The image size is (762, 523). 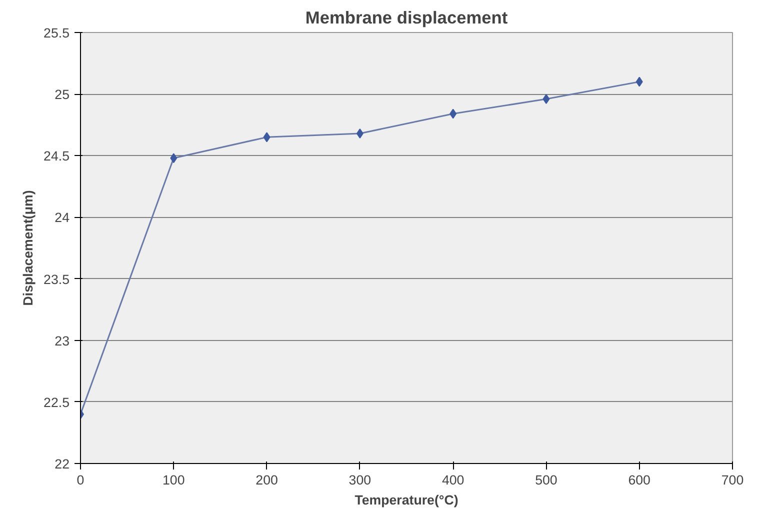 I want to click on x-tick-label: 200, so click(x=267, y=480).